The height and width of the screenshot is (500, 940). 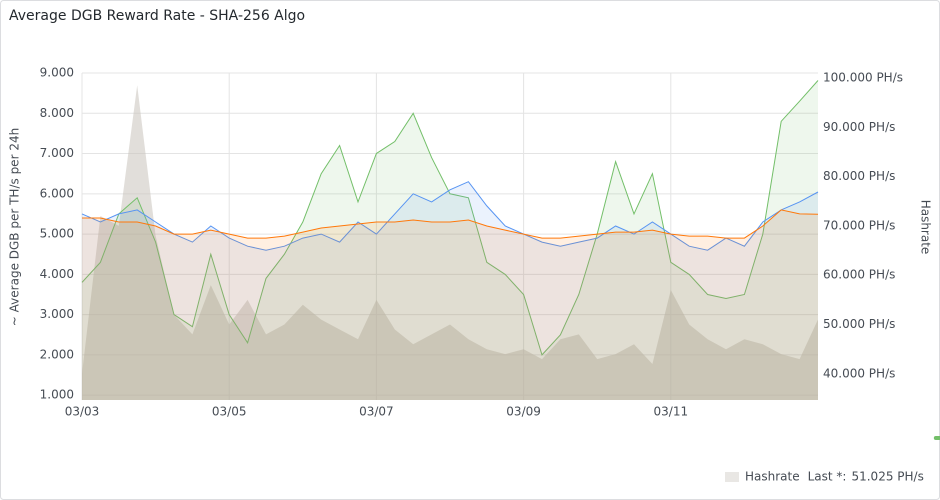 I want to click on y-tick-label: 2.000, so click(x=57, y=354).